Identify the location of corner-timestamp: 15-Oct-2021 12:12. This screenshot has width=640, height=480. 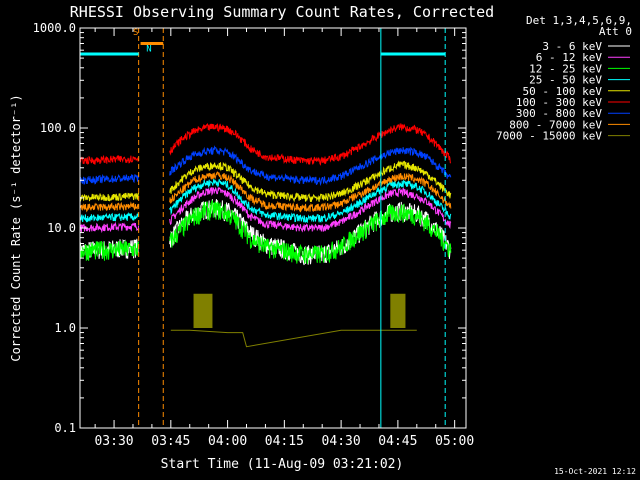
(595, 471).